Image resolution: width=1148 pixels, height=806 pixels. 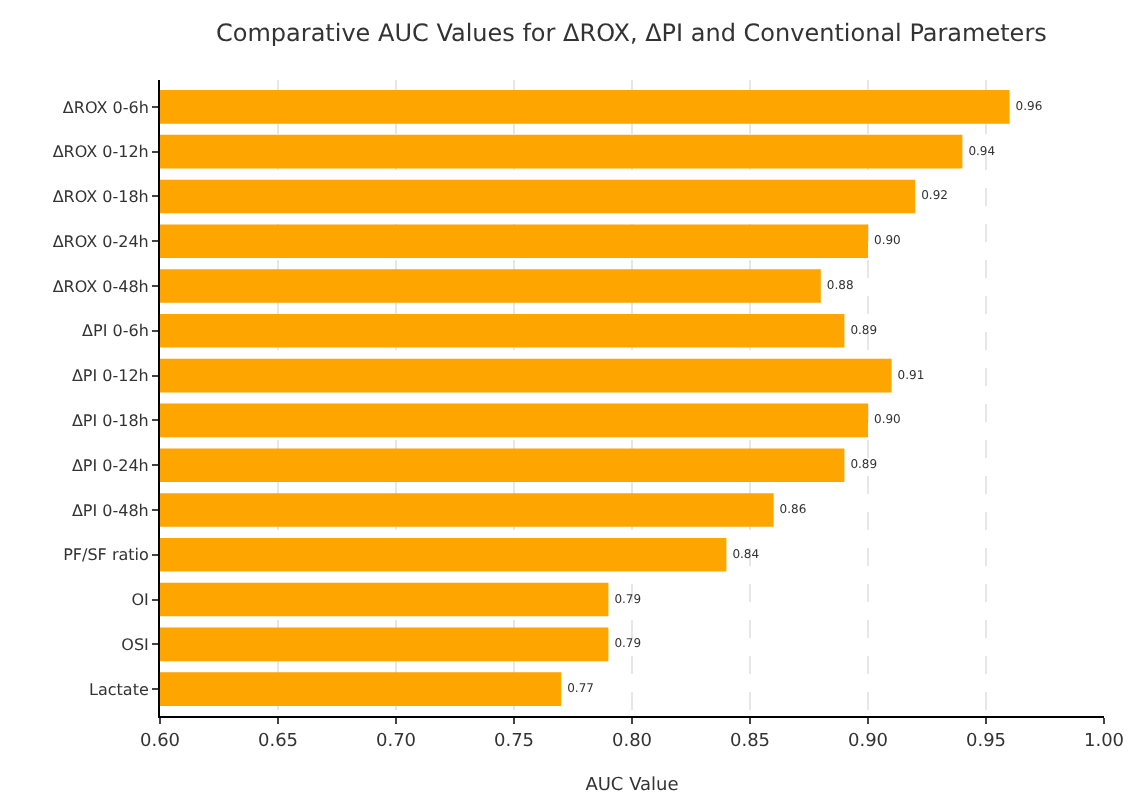 I want to click on y-tick-label: ΔROX 0-48h, so click(x=100, y=286).